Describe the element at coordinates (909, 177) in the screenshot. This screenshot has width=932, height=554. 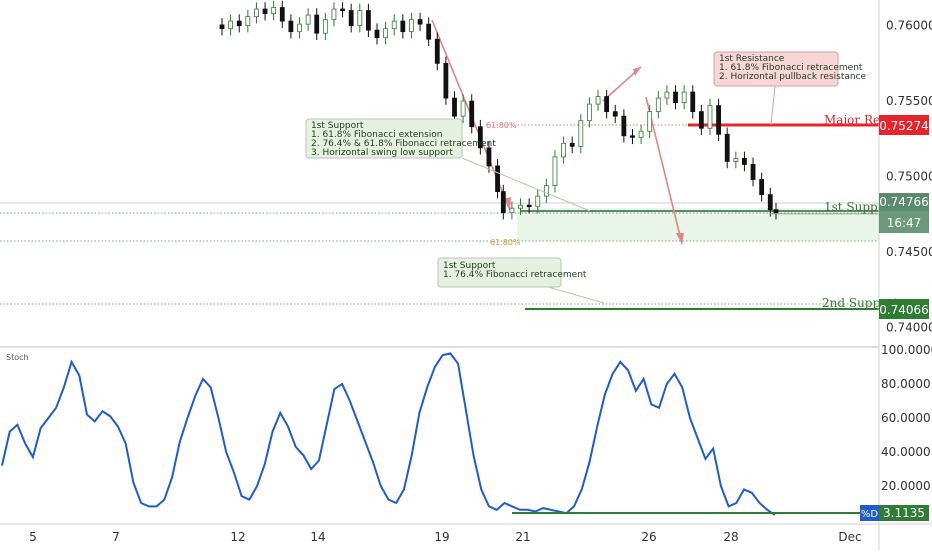
I see `price-axis-tick: 0.75000` at that location.